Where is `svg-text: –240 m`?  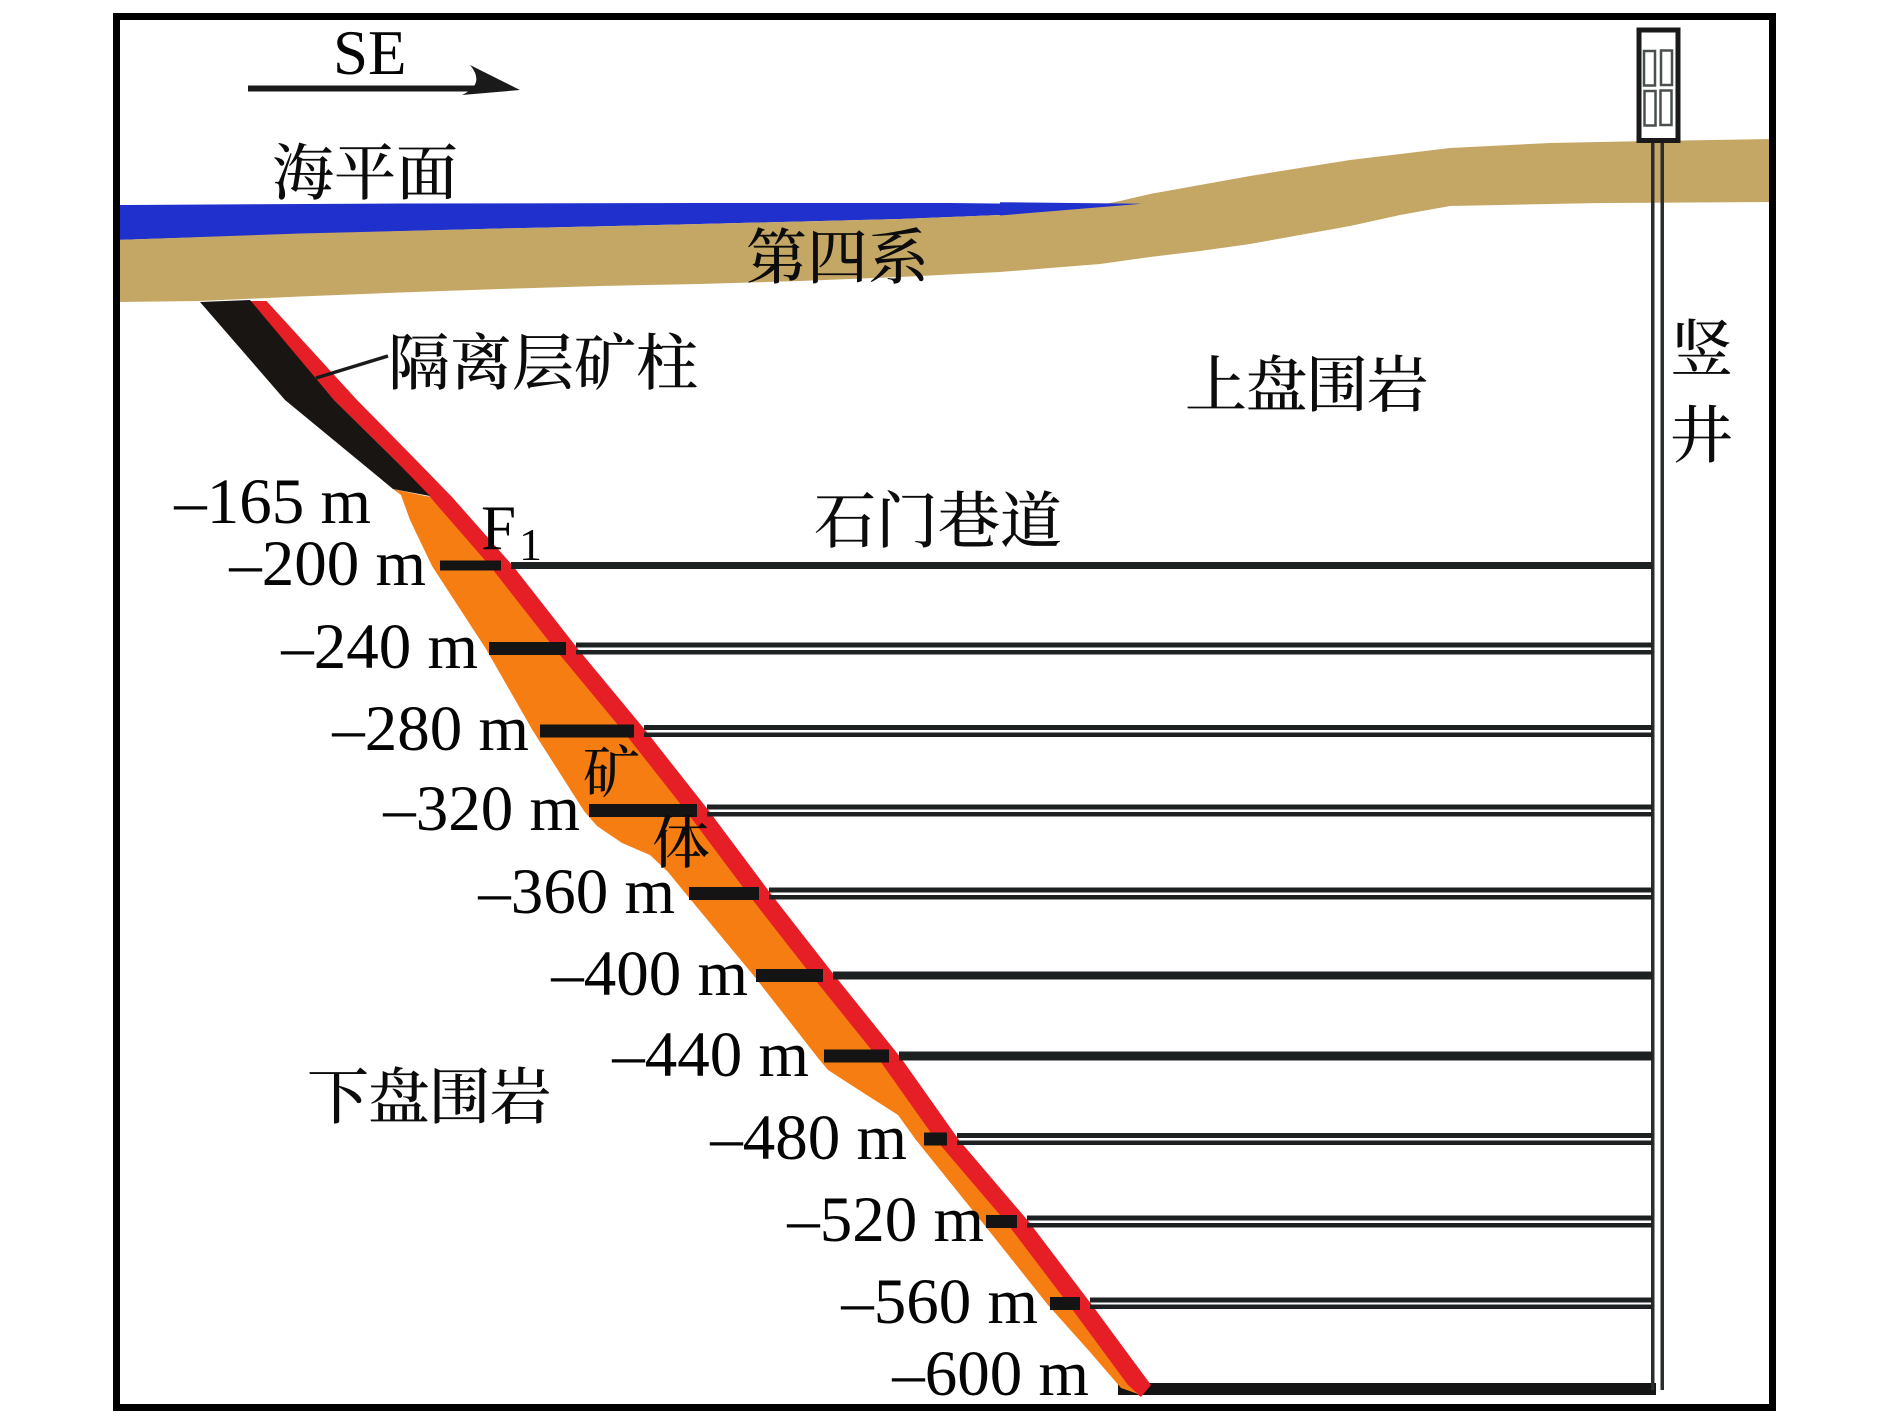
svg-text: –240 m is located at coordinates (379, 647).